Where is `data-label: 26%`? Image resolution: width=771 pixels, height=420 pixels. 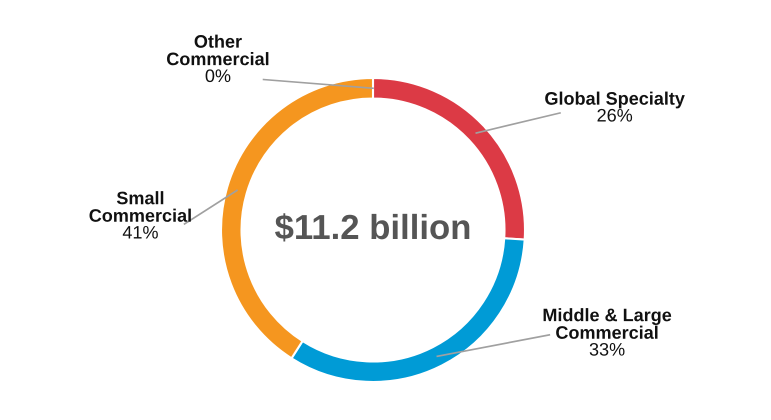
data-label: 26% is located at coordinates (615, 115).